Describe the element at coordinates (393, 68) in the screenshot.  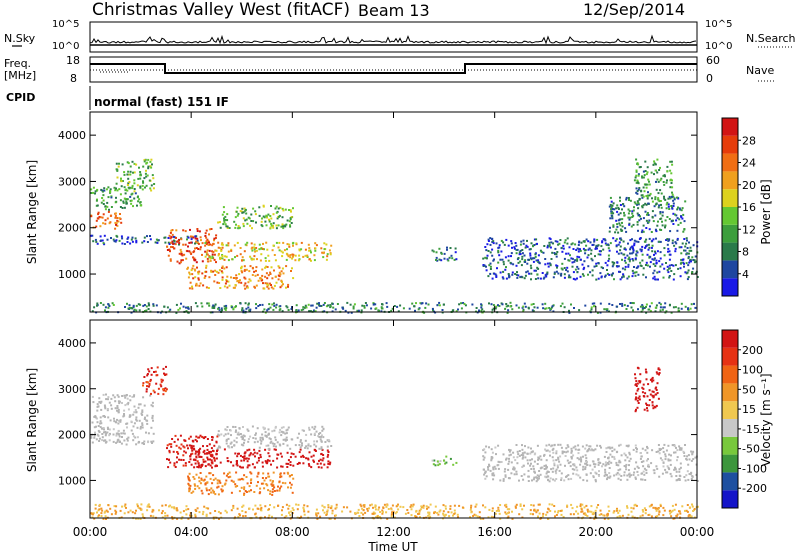
I see `frequency-trace` at that location.